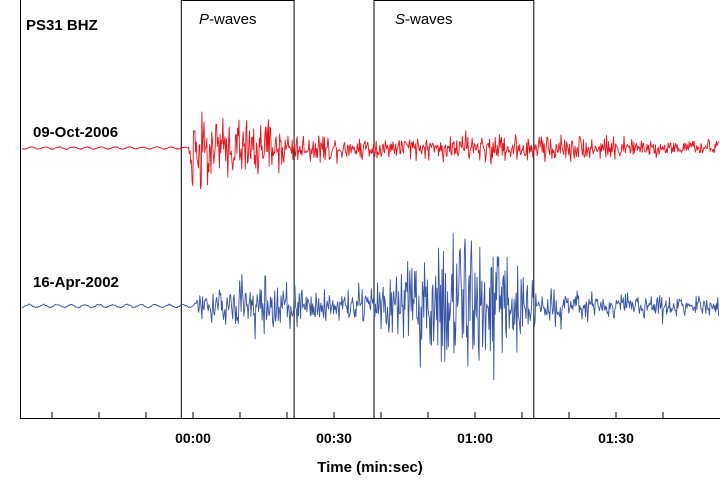 The height and width of the screenshot is (480, 720). What do you see at coordinates (475, 438) in the screenshot?
I see `x-tick-label: 01:00` at bounding box center [475, 438].